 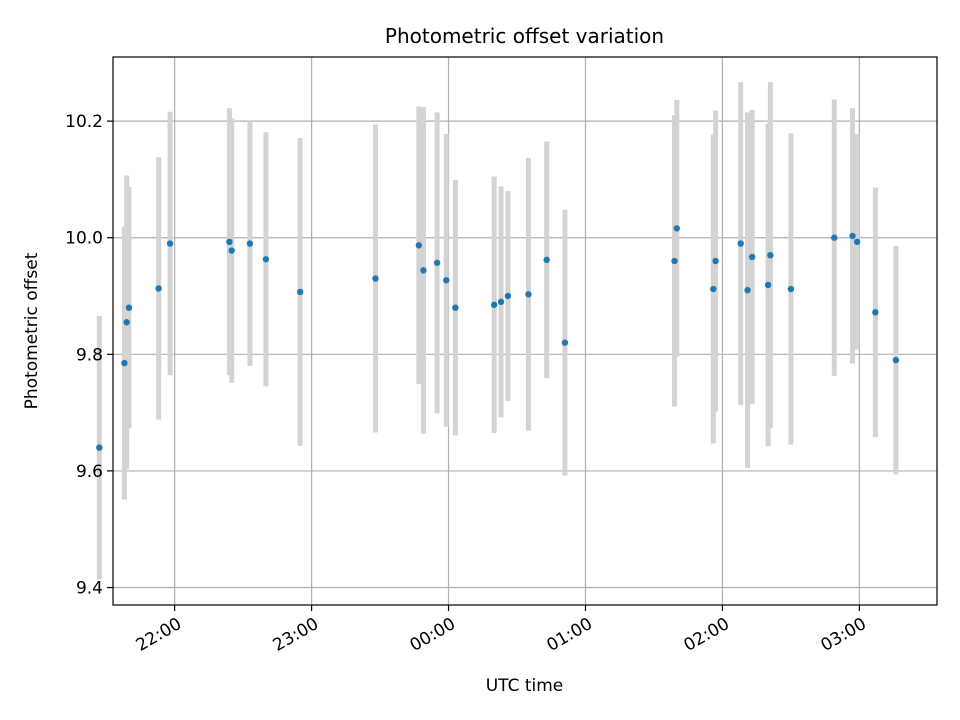 What do you see at coordinates (84, 239) in the screenshot?
I see `y-tick-label: 10.0` at bounding box center [84, 239].